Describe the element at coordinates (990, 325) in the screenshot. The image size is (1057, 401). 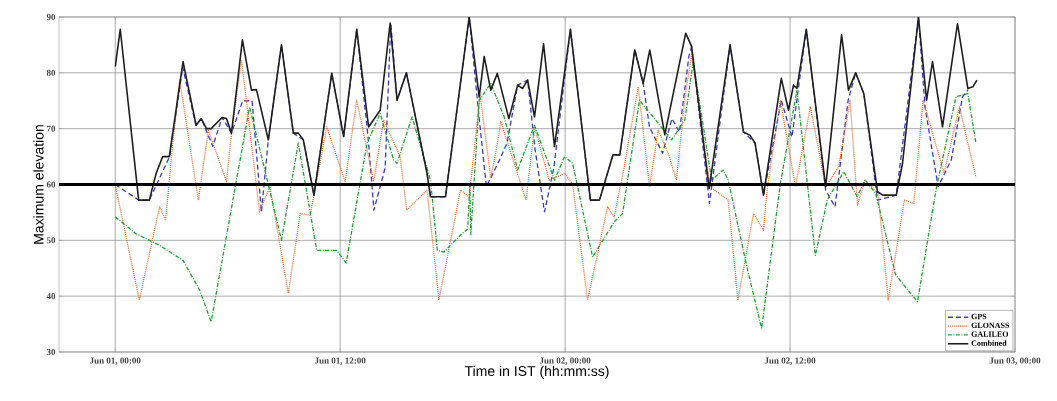
I see `legend-label: GLONASS` at that location.